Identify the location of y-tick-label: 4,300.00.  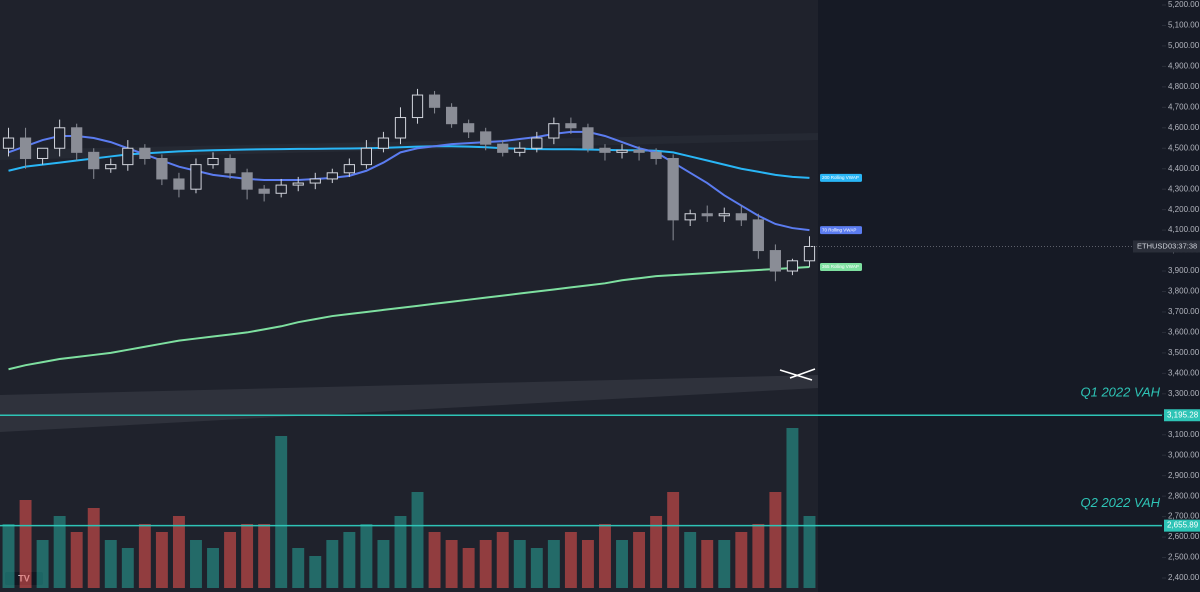
(1184, 188).